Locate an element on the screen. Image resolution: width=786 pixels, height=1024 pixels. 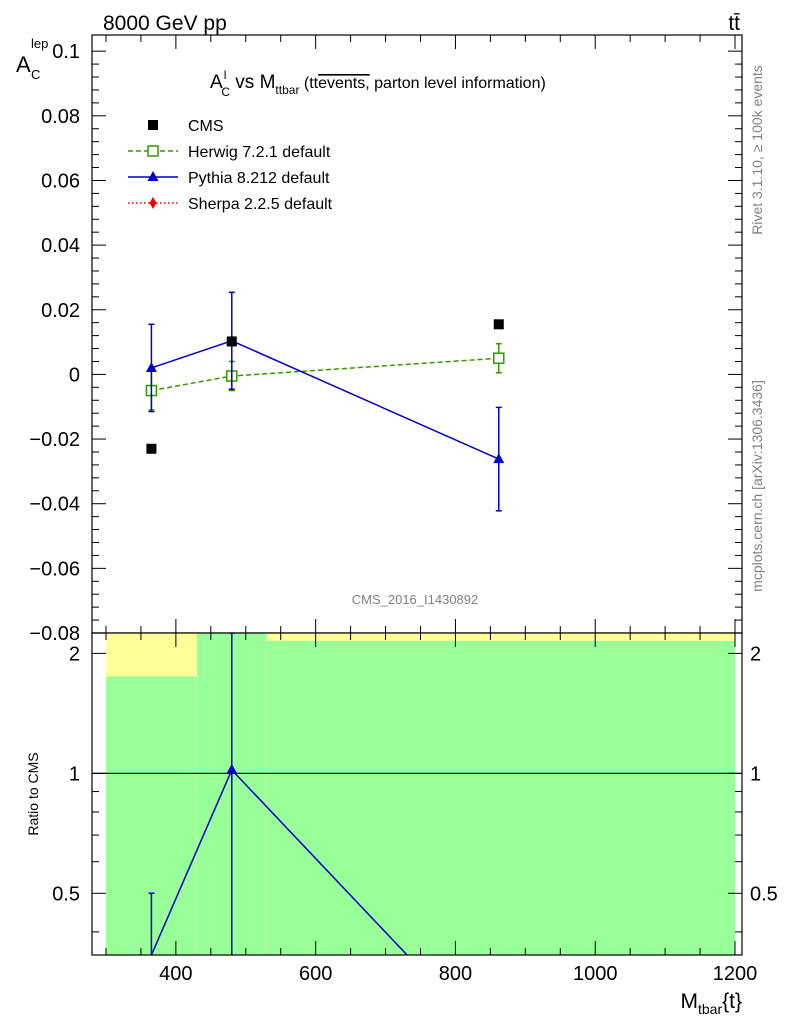
top-y-axis-label: A C lep is located at coordinates (32, 59).